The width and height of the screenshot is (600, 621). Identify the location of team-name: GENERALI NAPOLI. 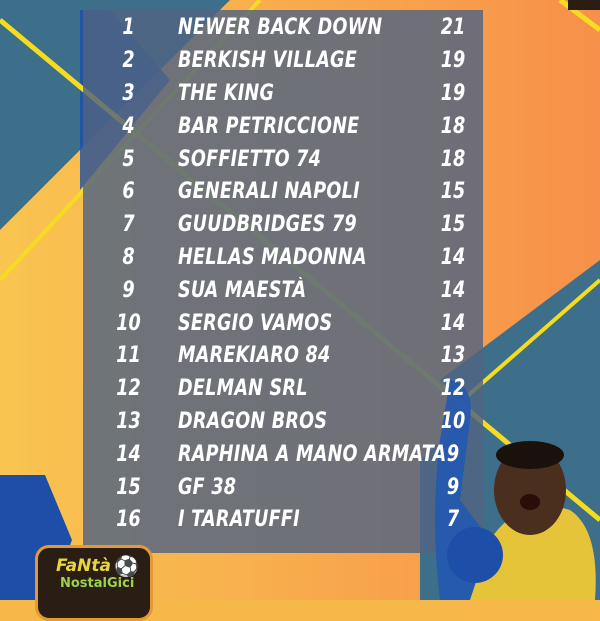
(269, 191).